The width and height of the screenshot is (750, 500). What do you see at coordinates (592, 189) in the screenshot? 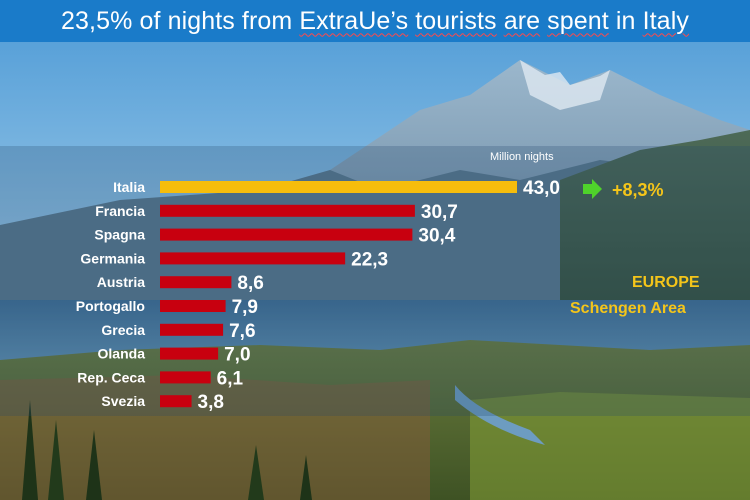
I see `right-arrow-icon` at bounding box center [592, 189].